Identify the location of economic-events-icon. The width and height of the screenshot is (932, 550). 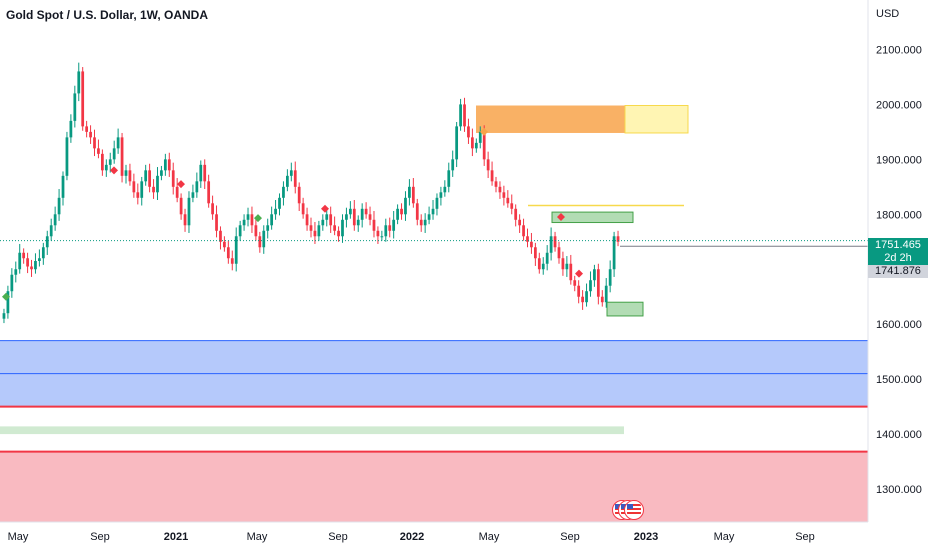
(630, 510).